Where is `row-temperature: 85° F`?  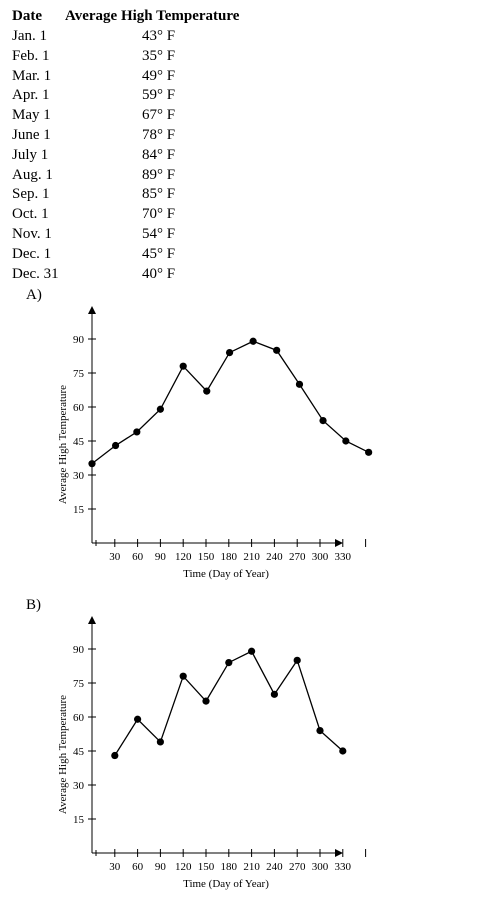 row-temperature: 85° F is located at coordinates (159, 194).